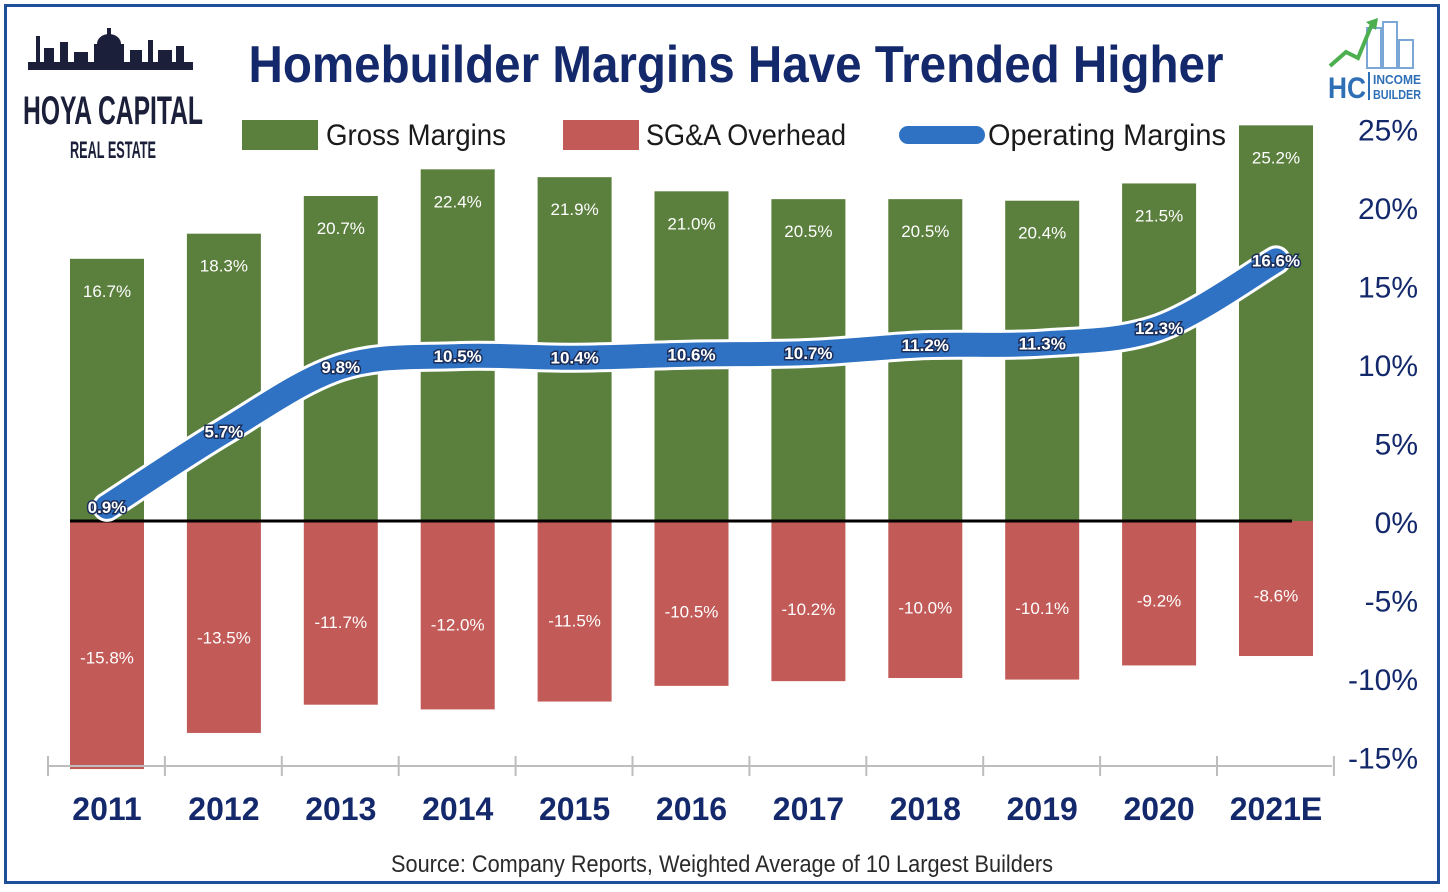 This screenshot has height=892, width=1448. What do you see at coordinates (1042, 608) in the screenshot?
I see `sga-overhead-label: -10.1%` at bounding box center [1042, 608].